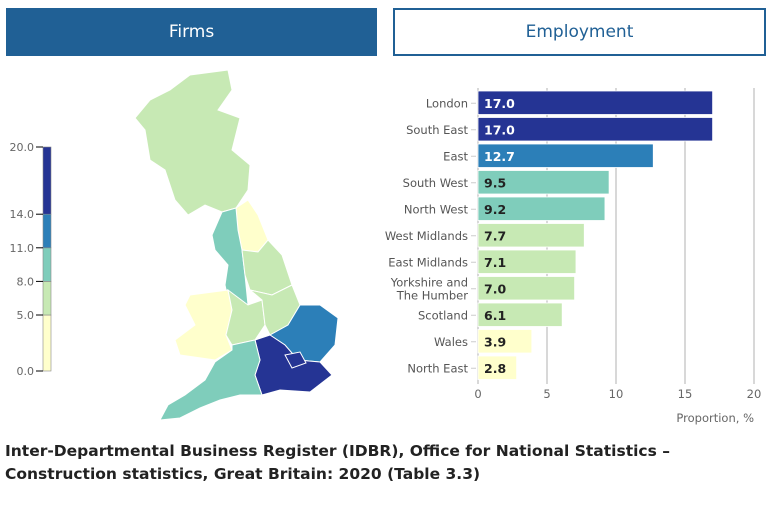 This screenshot has height=505, width=775. Describe the element at coordinates (499, 156) in the screenshot. I see `bar-value-label: 12.7` at that location.